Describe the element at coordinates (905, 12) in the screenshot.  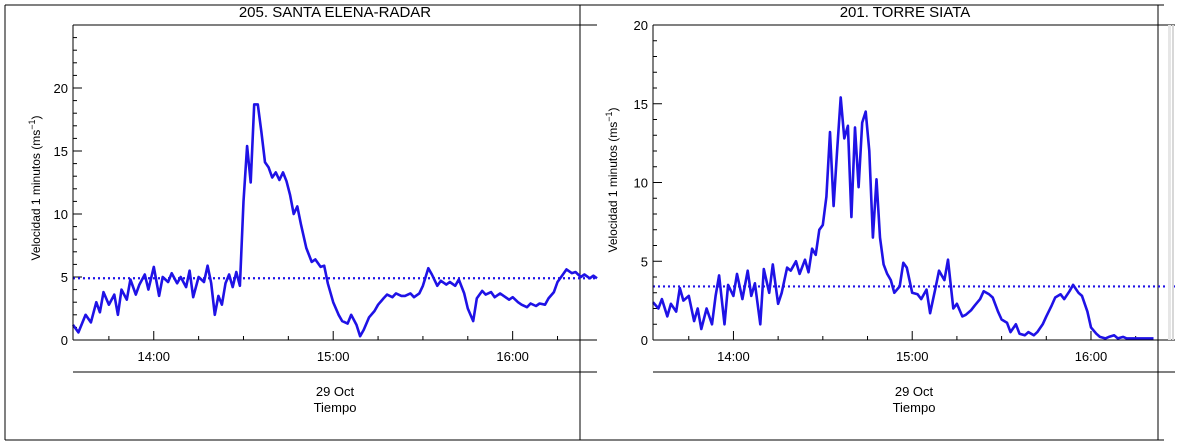
I see `chart-title: 201. TORRE SIATA` at that location.